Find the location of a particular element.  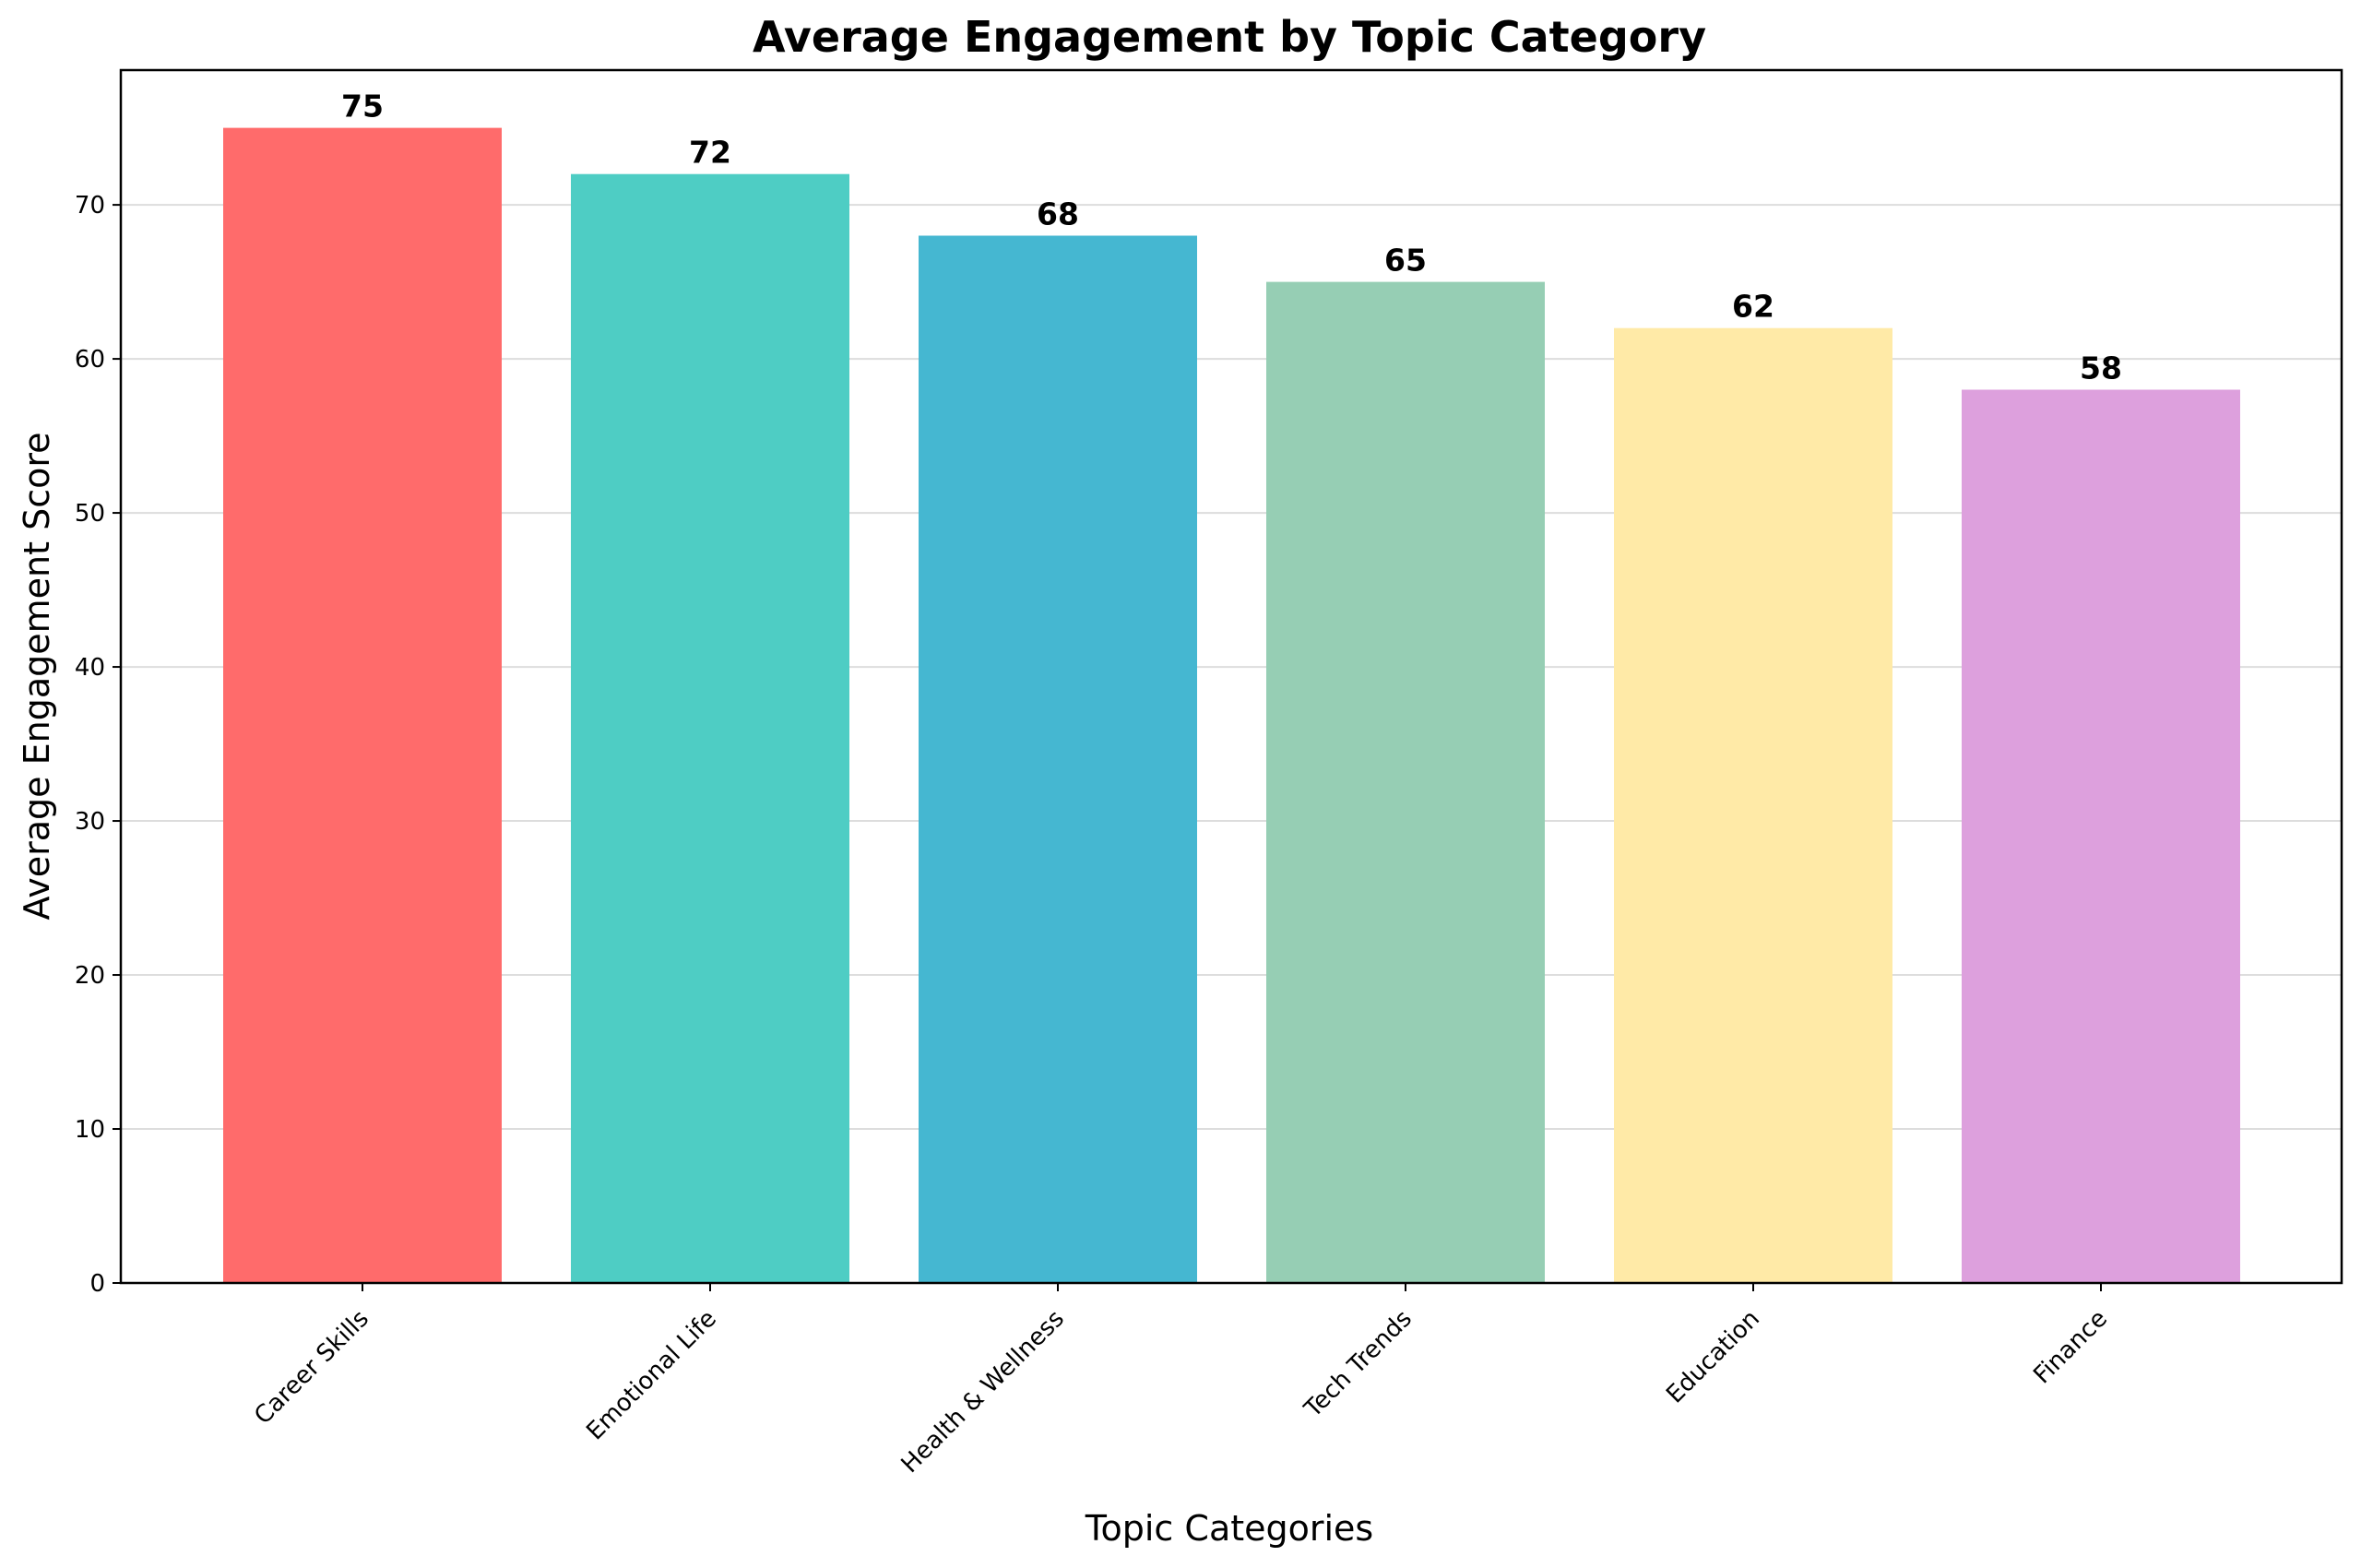

y-axis-ticks: 0 10 20 30 40 50 60 70 is located at coordinates (98, 745).